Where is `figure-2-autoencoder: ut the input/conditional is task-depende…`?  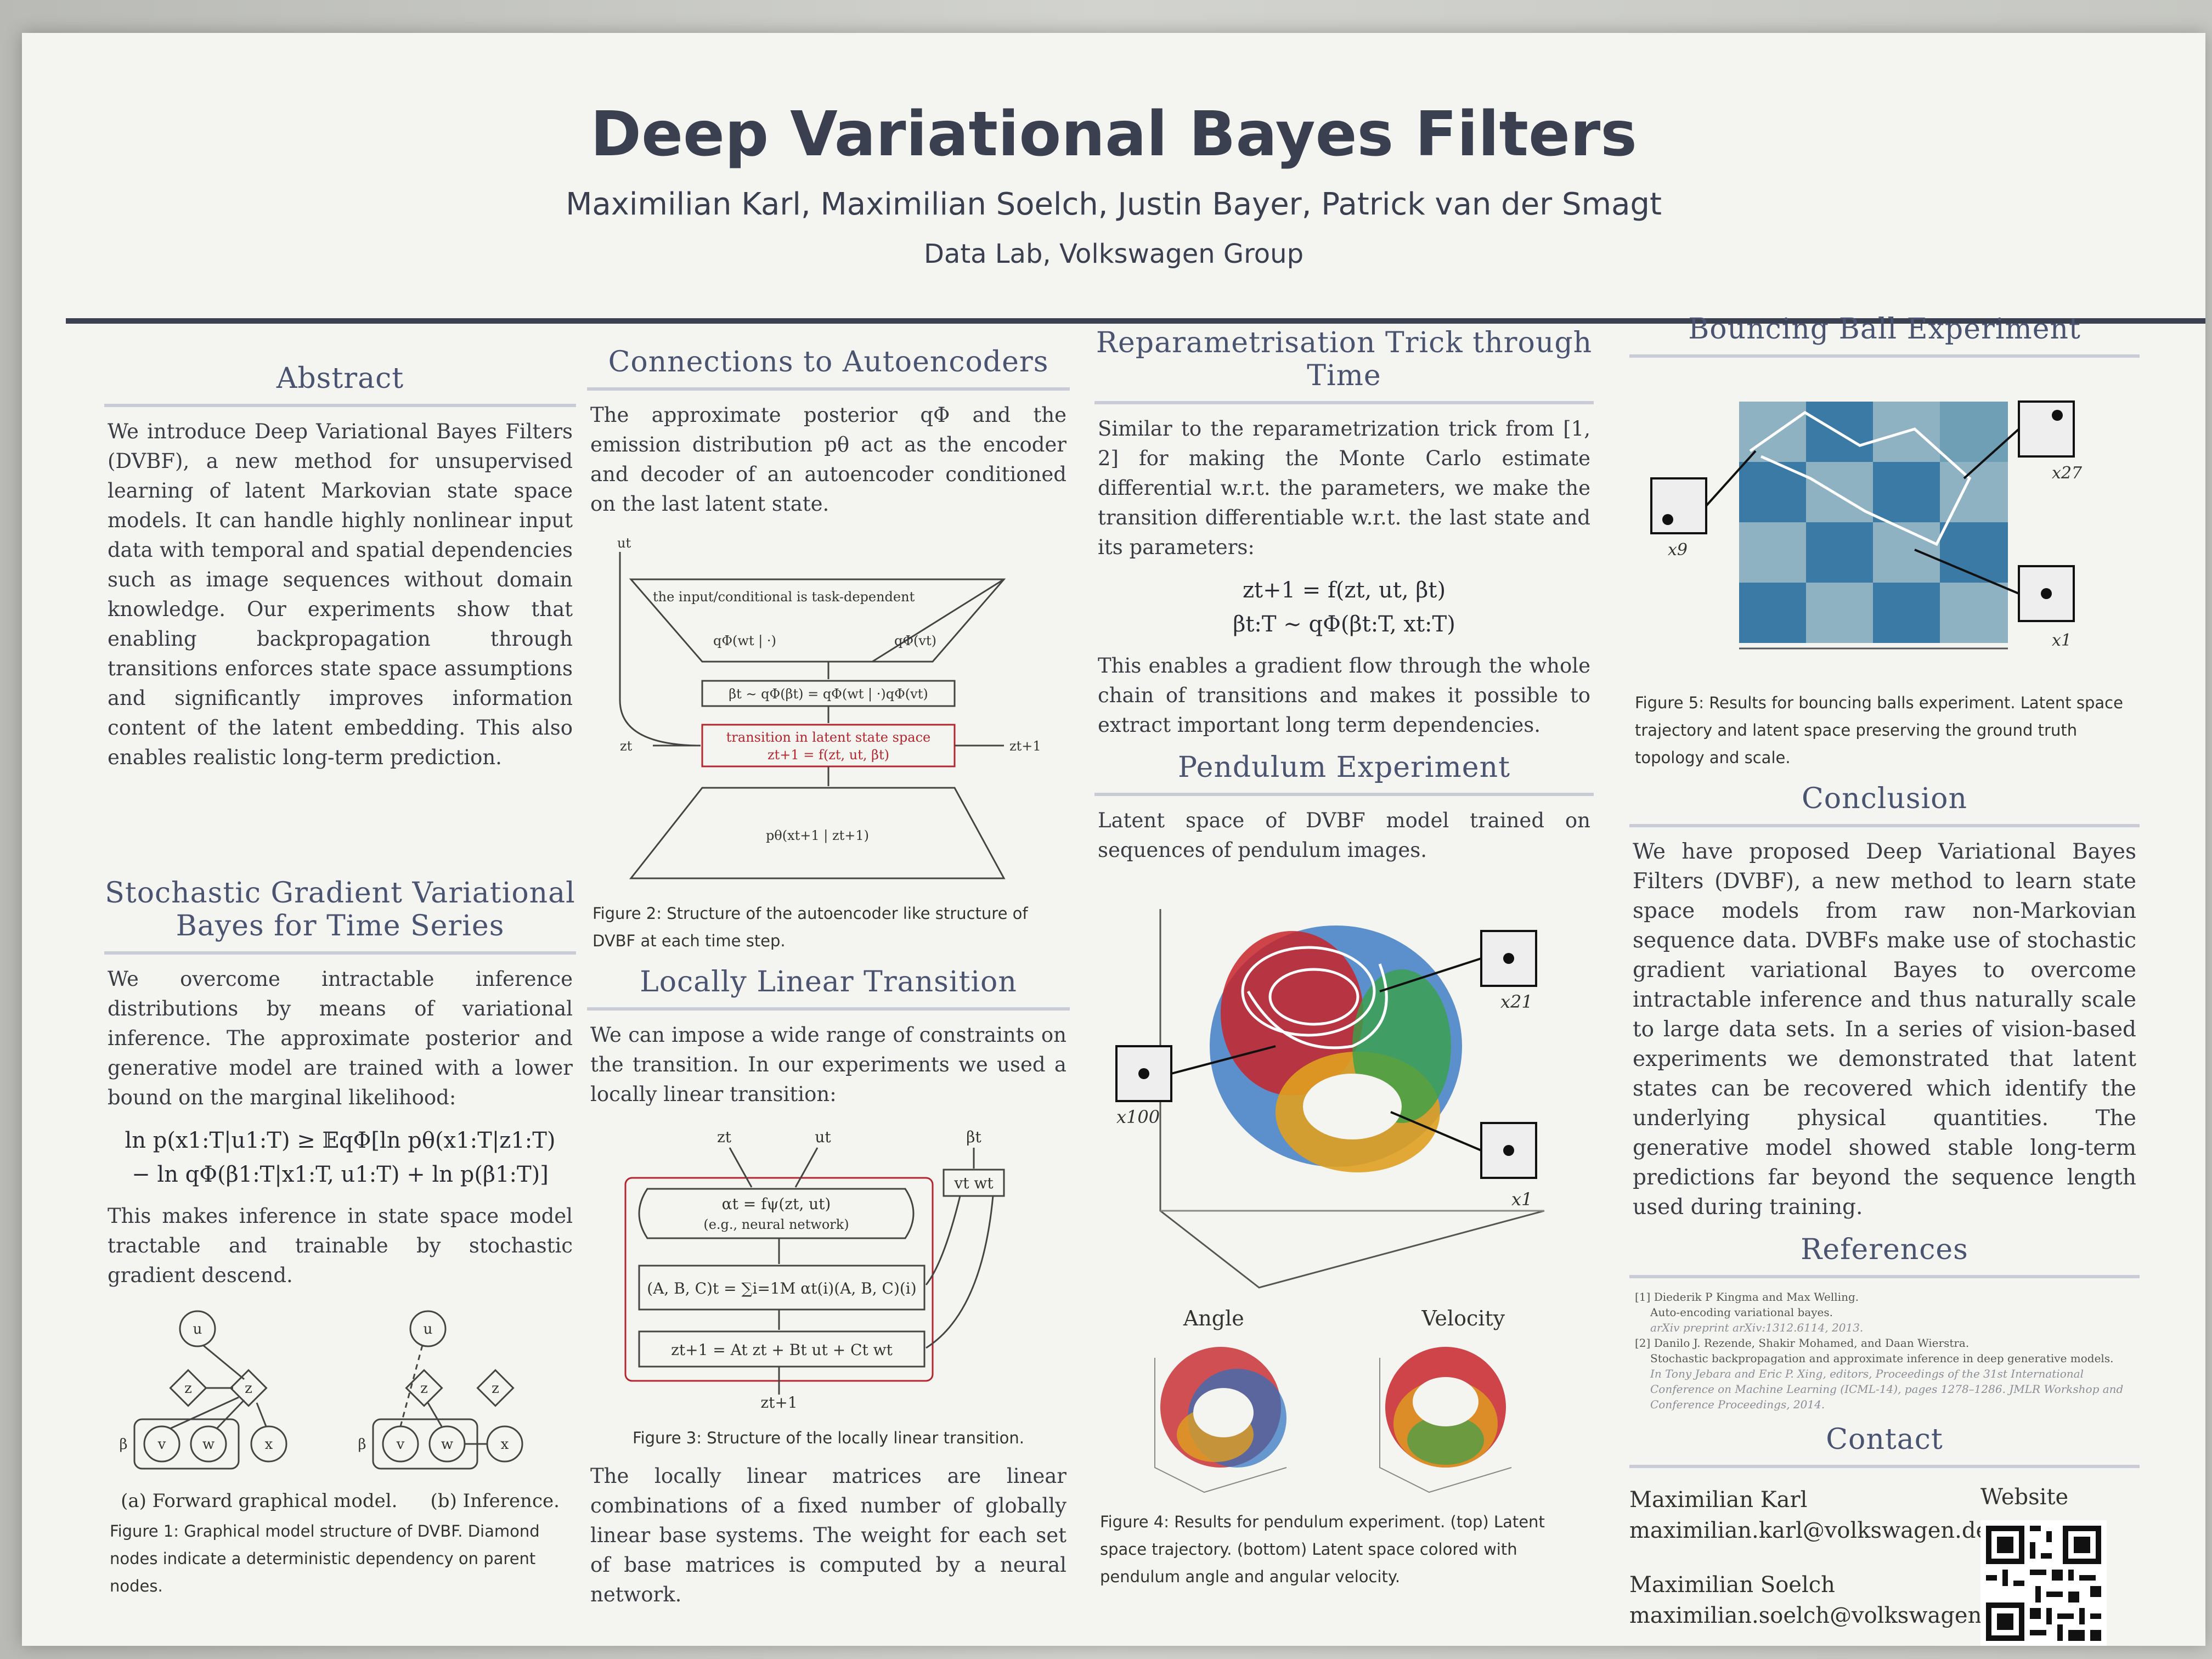
figure-2-autoencoder: ut the input/conditional is task-depende… is located at coordinates (829, 707).